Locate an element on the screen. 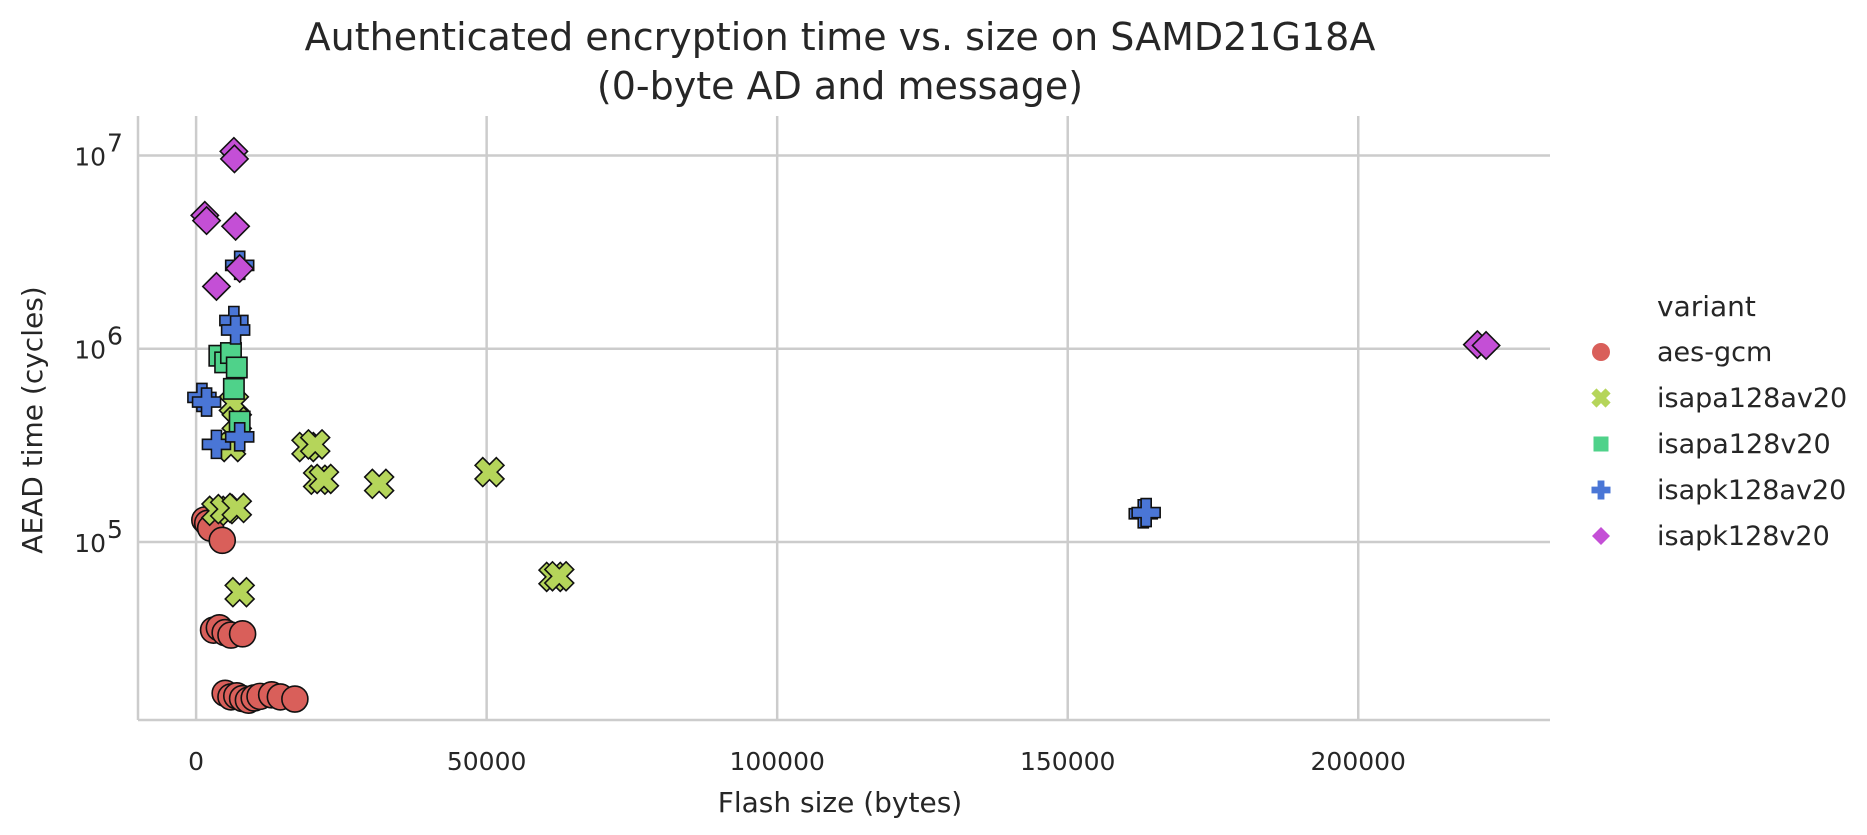  legend-item-isapa128v20: isapa128v20 is located at coordinates (1712, 444).